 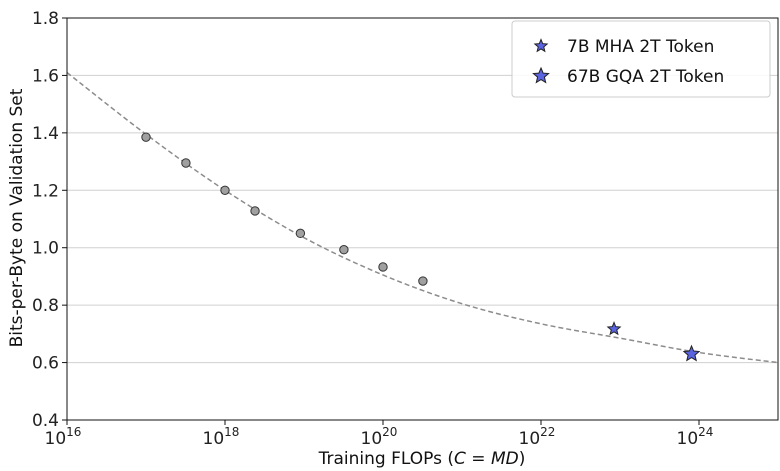 I want to click on y-tick-label: 1.6, so click(x=45, y=76).